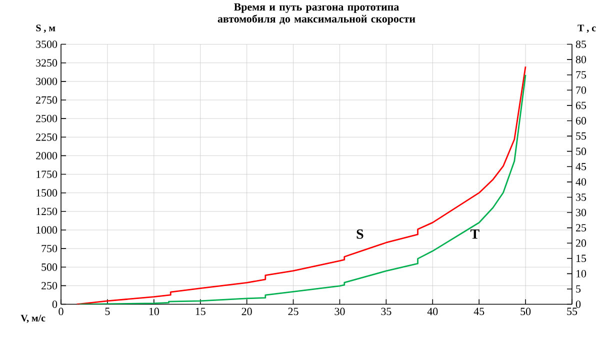 Image resolution: width=616 pixels, height=341 pixels. I want to click on x-tick-label: 50, so click(525, 312).